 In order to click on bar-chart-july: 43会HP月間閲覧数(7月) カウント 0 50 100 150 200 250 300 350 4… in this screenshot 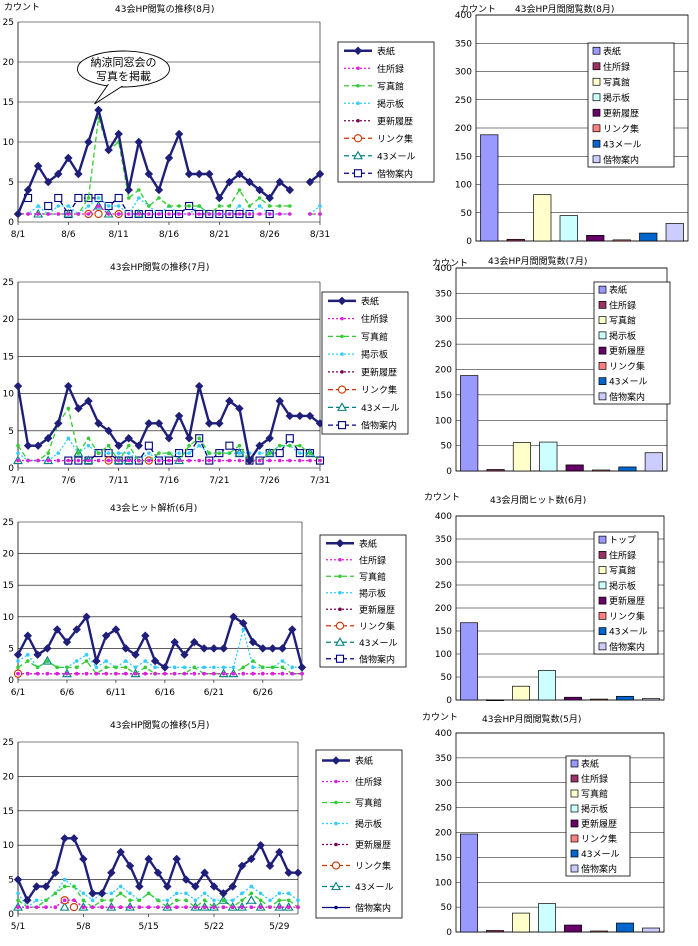, I will do `click(559, 374)`.